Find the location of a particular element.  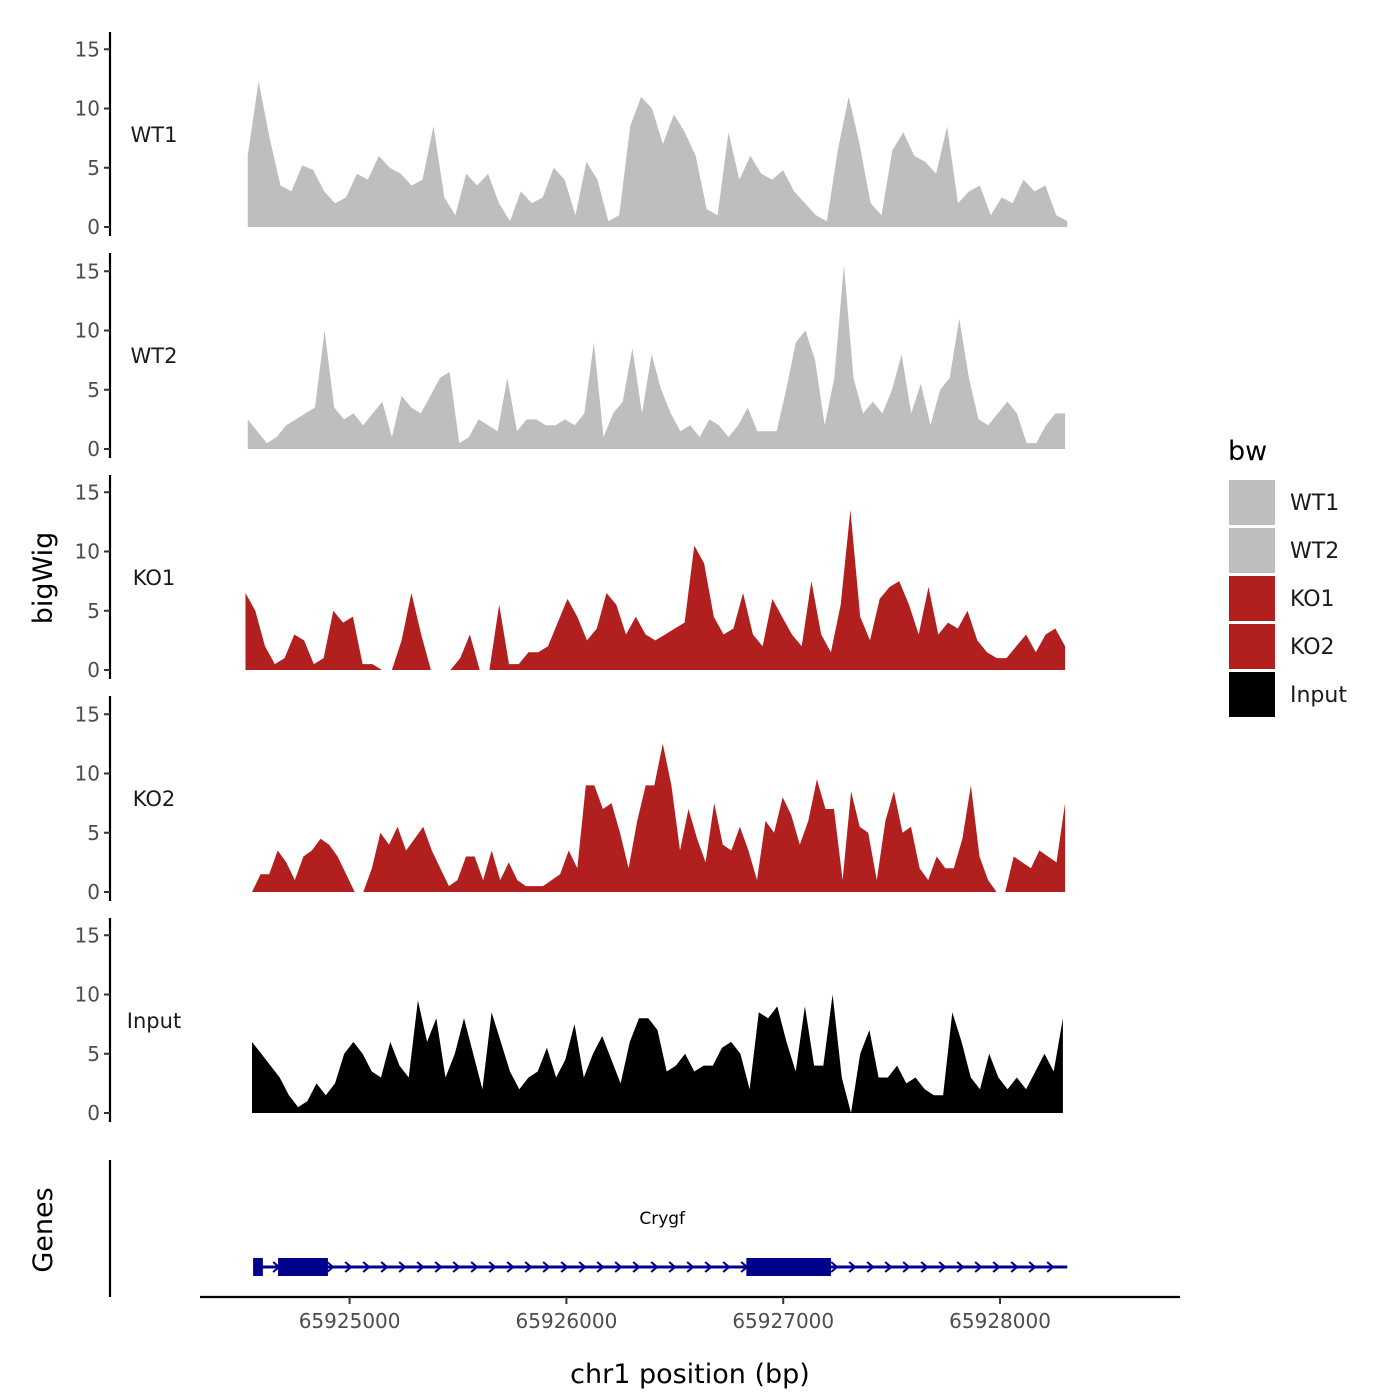

legend-key-input is located at coordinates (1252, 694).